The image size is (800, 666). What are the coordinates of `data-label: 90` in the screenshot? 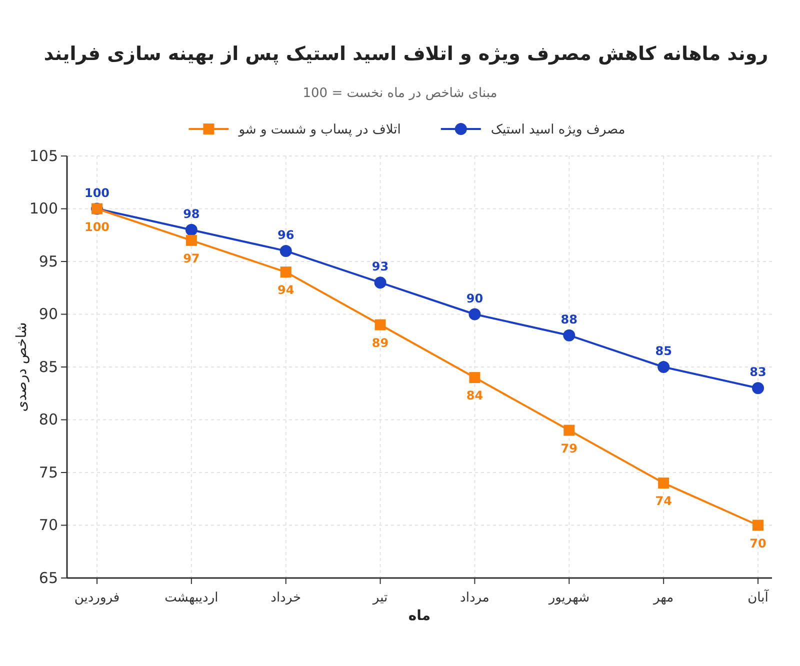 It's located at (475, 298).